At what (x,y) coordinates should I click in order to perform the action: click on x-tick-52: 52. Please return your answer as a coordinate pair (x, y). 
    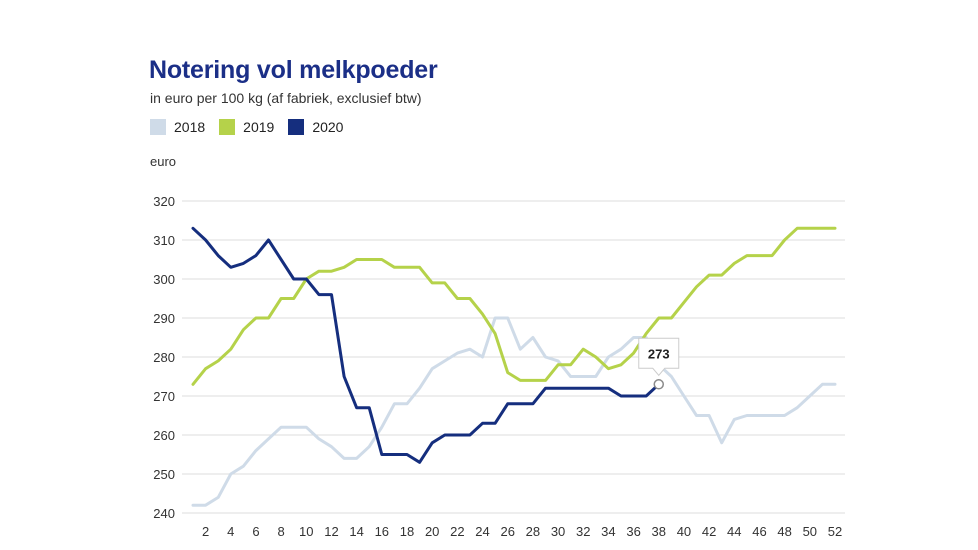
    Looking at the image, I should click on (835, 531).